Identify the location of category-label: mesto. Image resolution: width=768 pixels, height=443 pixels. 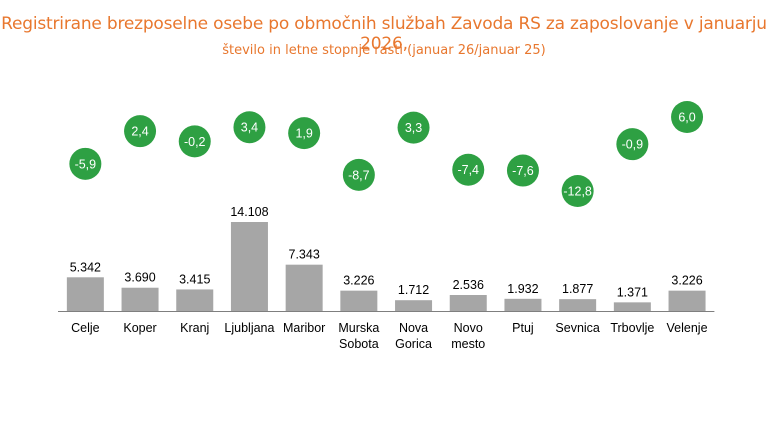
(468, 344).